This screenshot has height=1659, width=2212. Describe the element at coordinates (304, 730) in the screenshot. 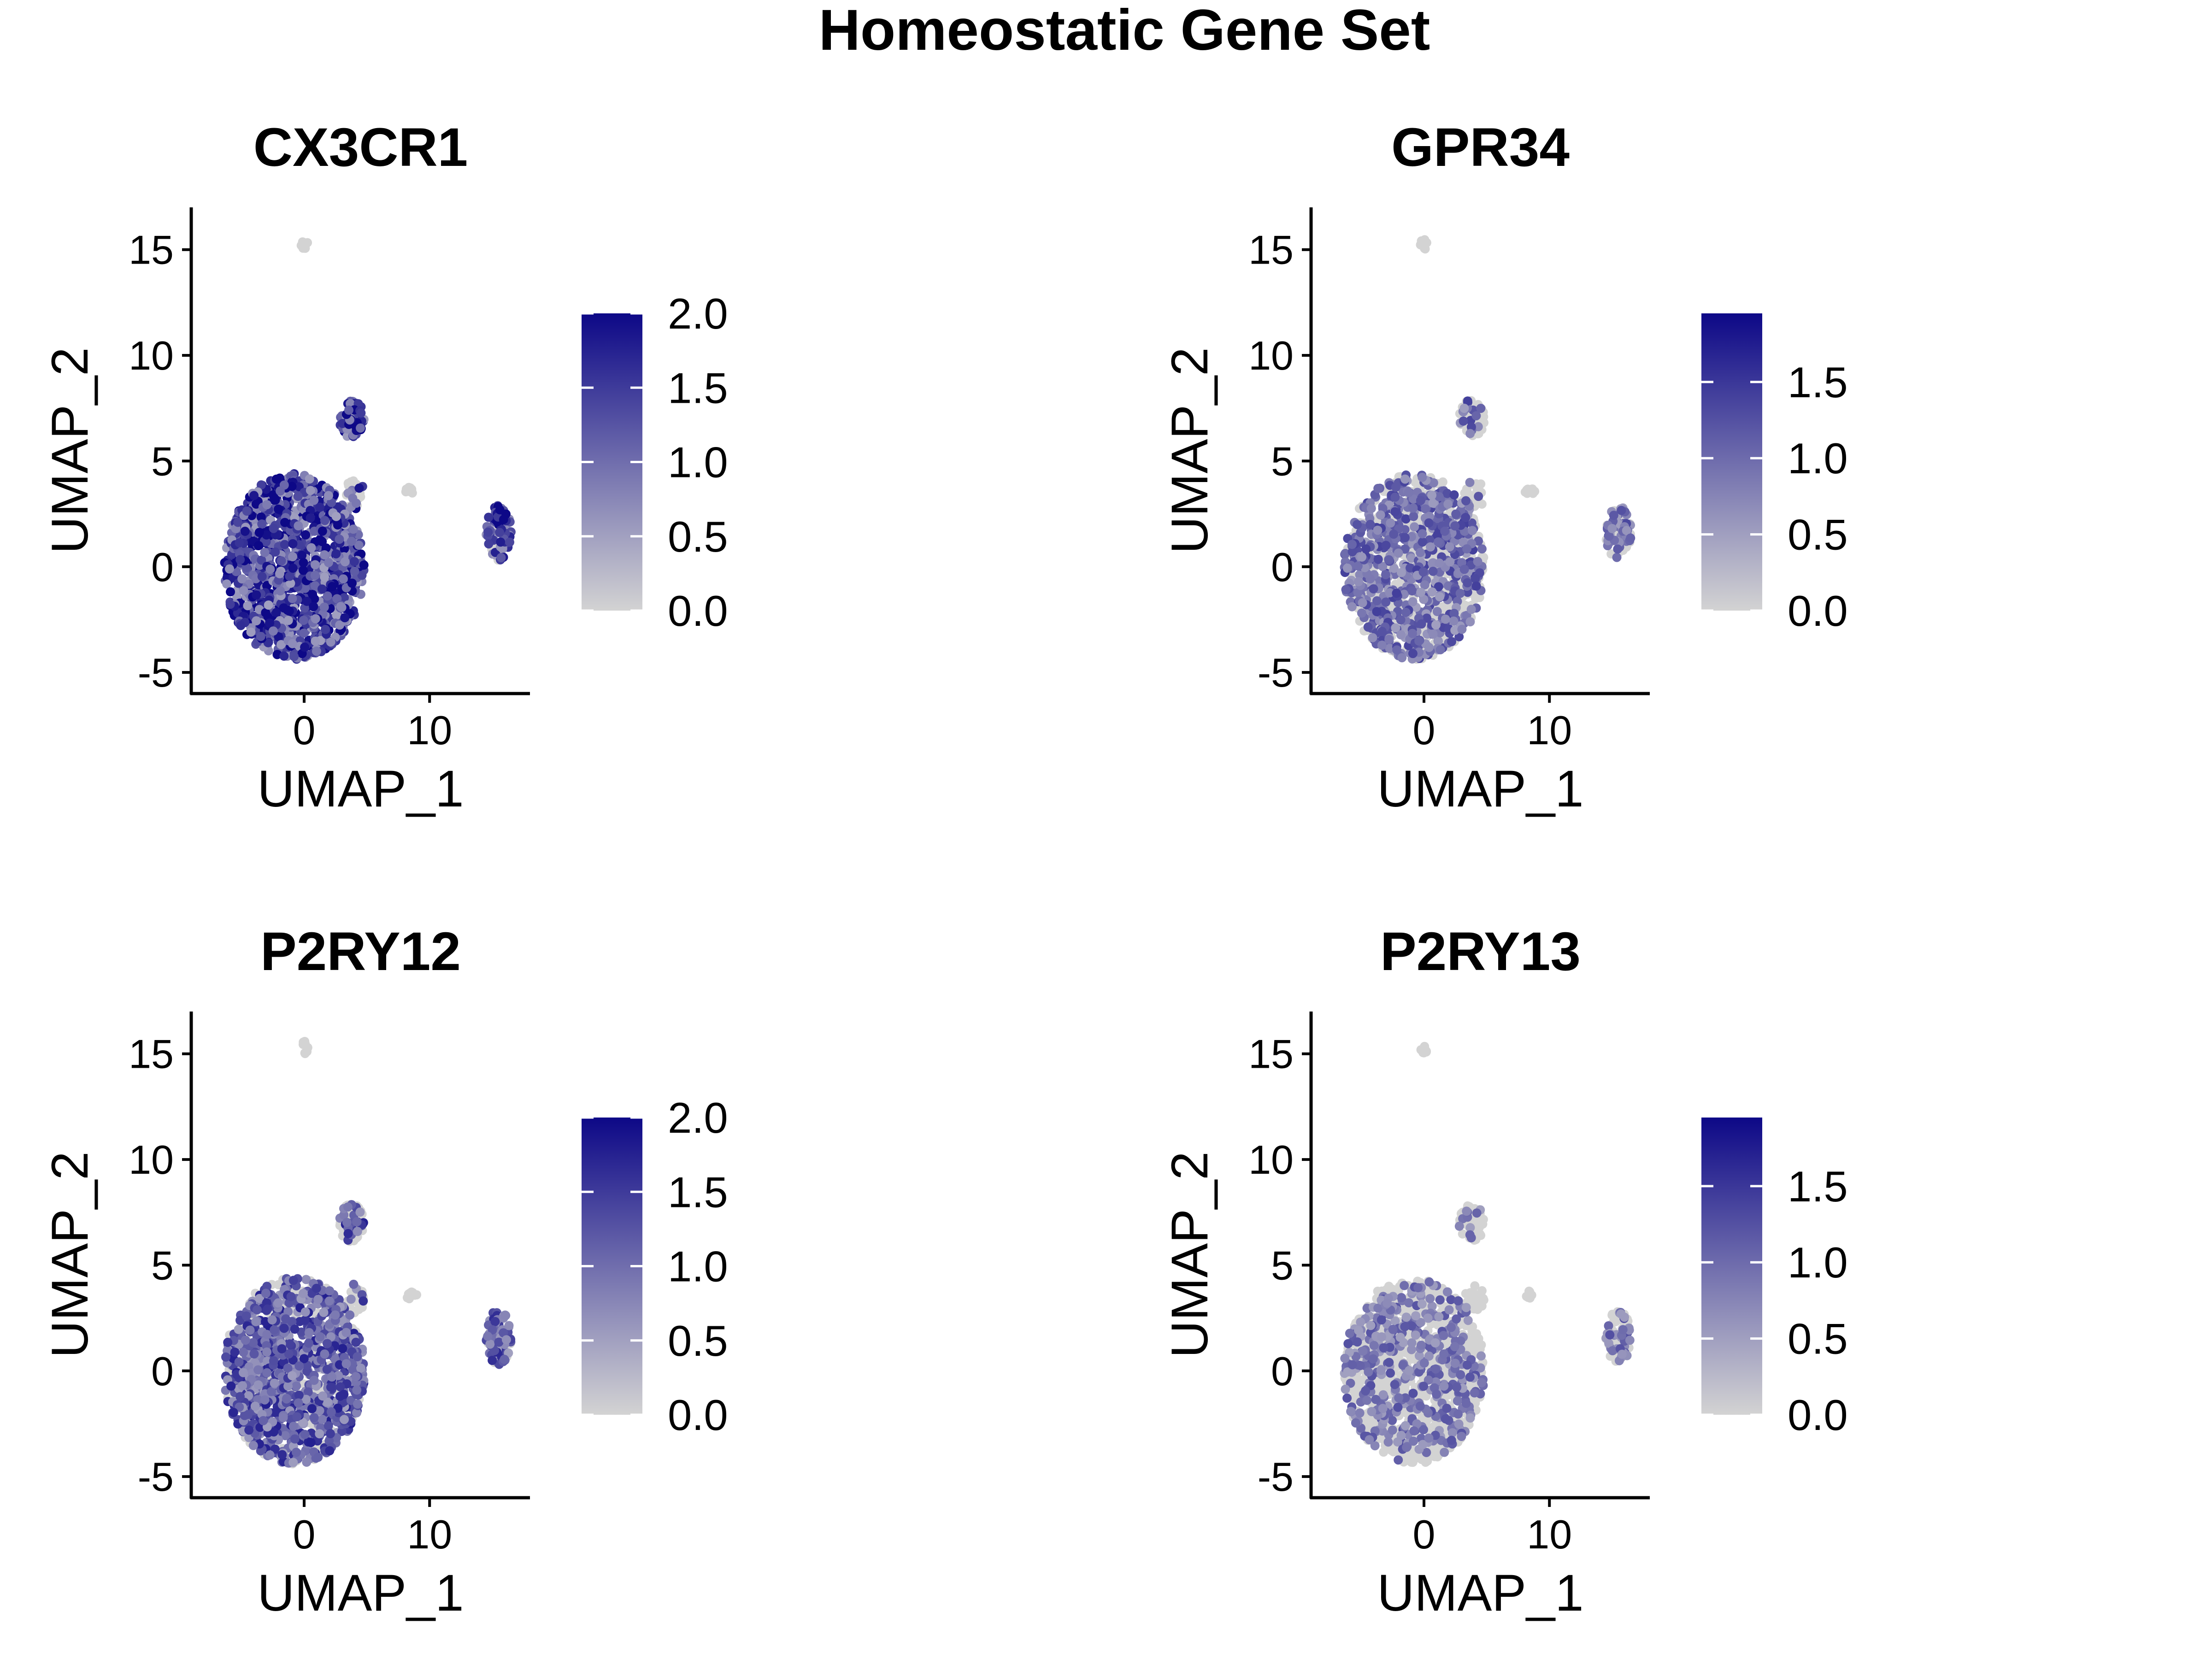

I see `x-tick-label: 0` at that location.